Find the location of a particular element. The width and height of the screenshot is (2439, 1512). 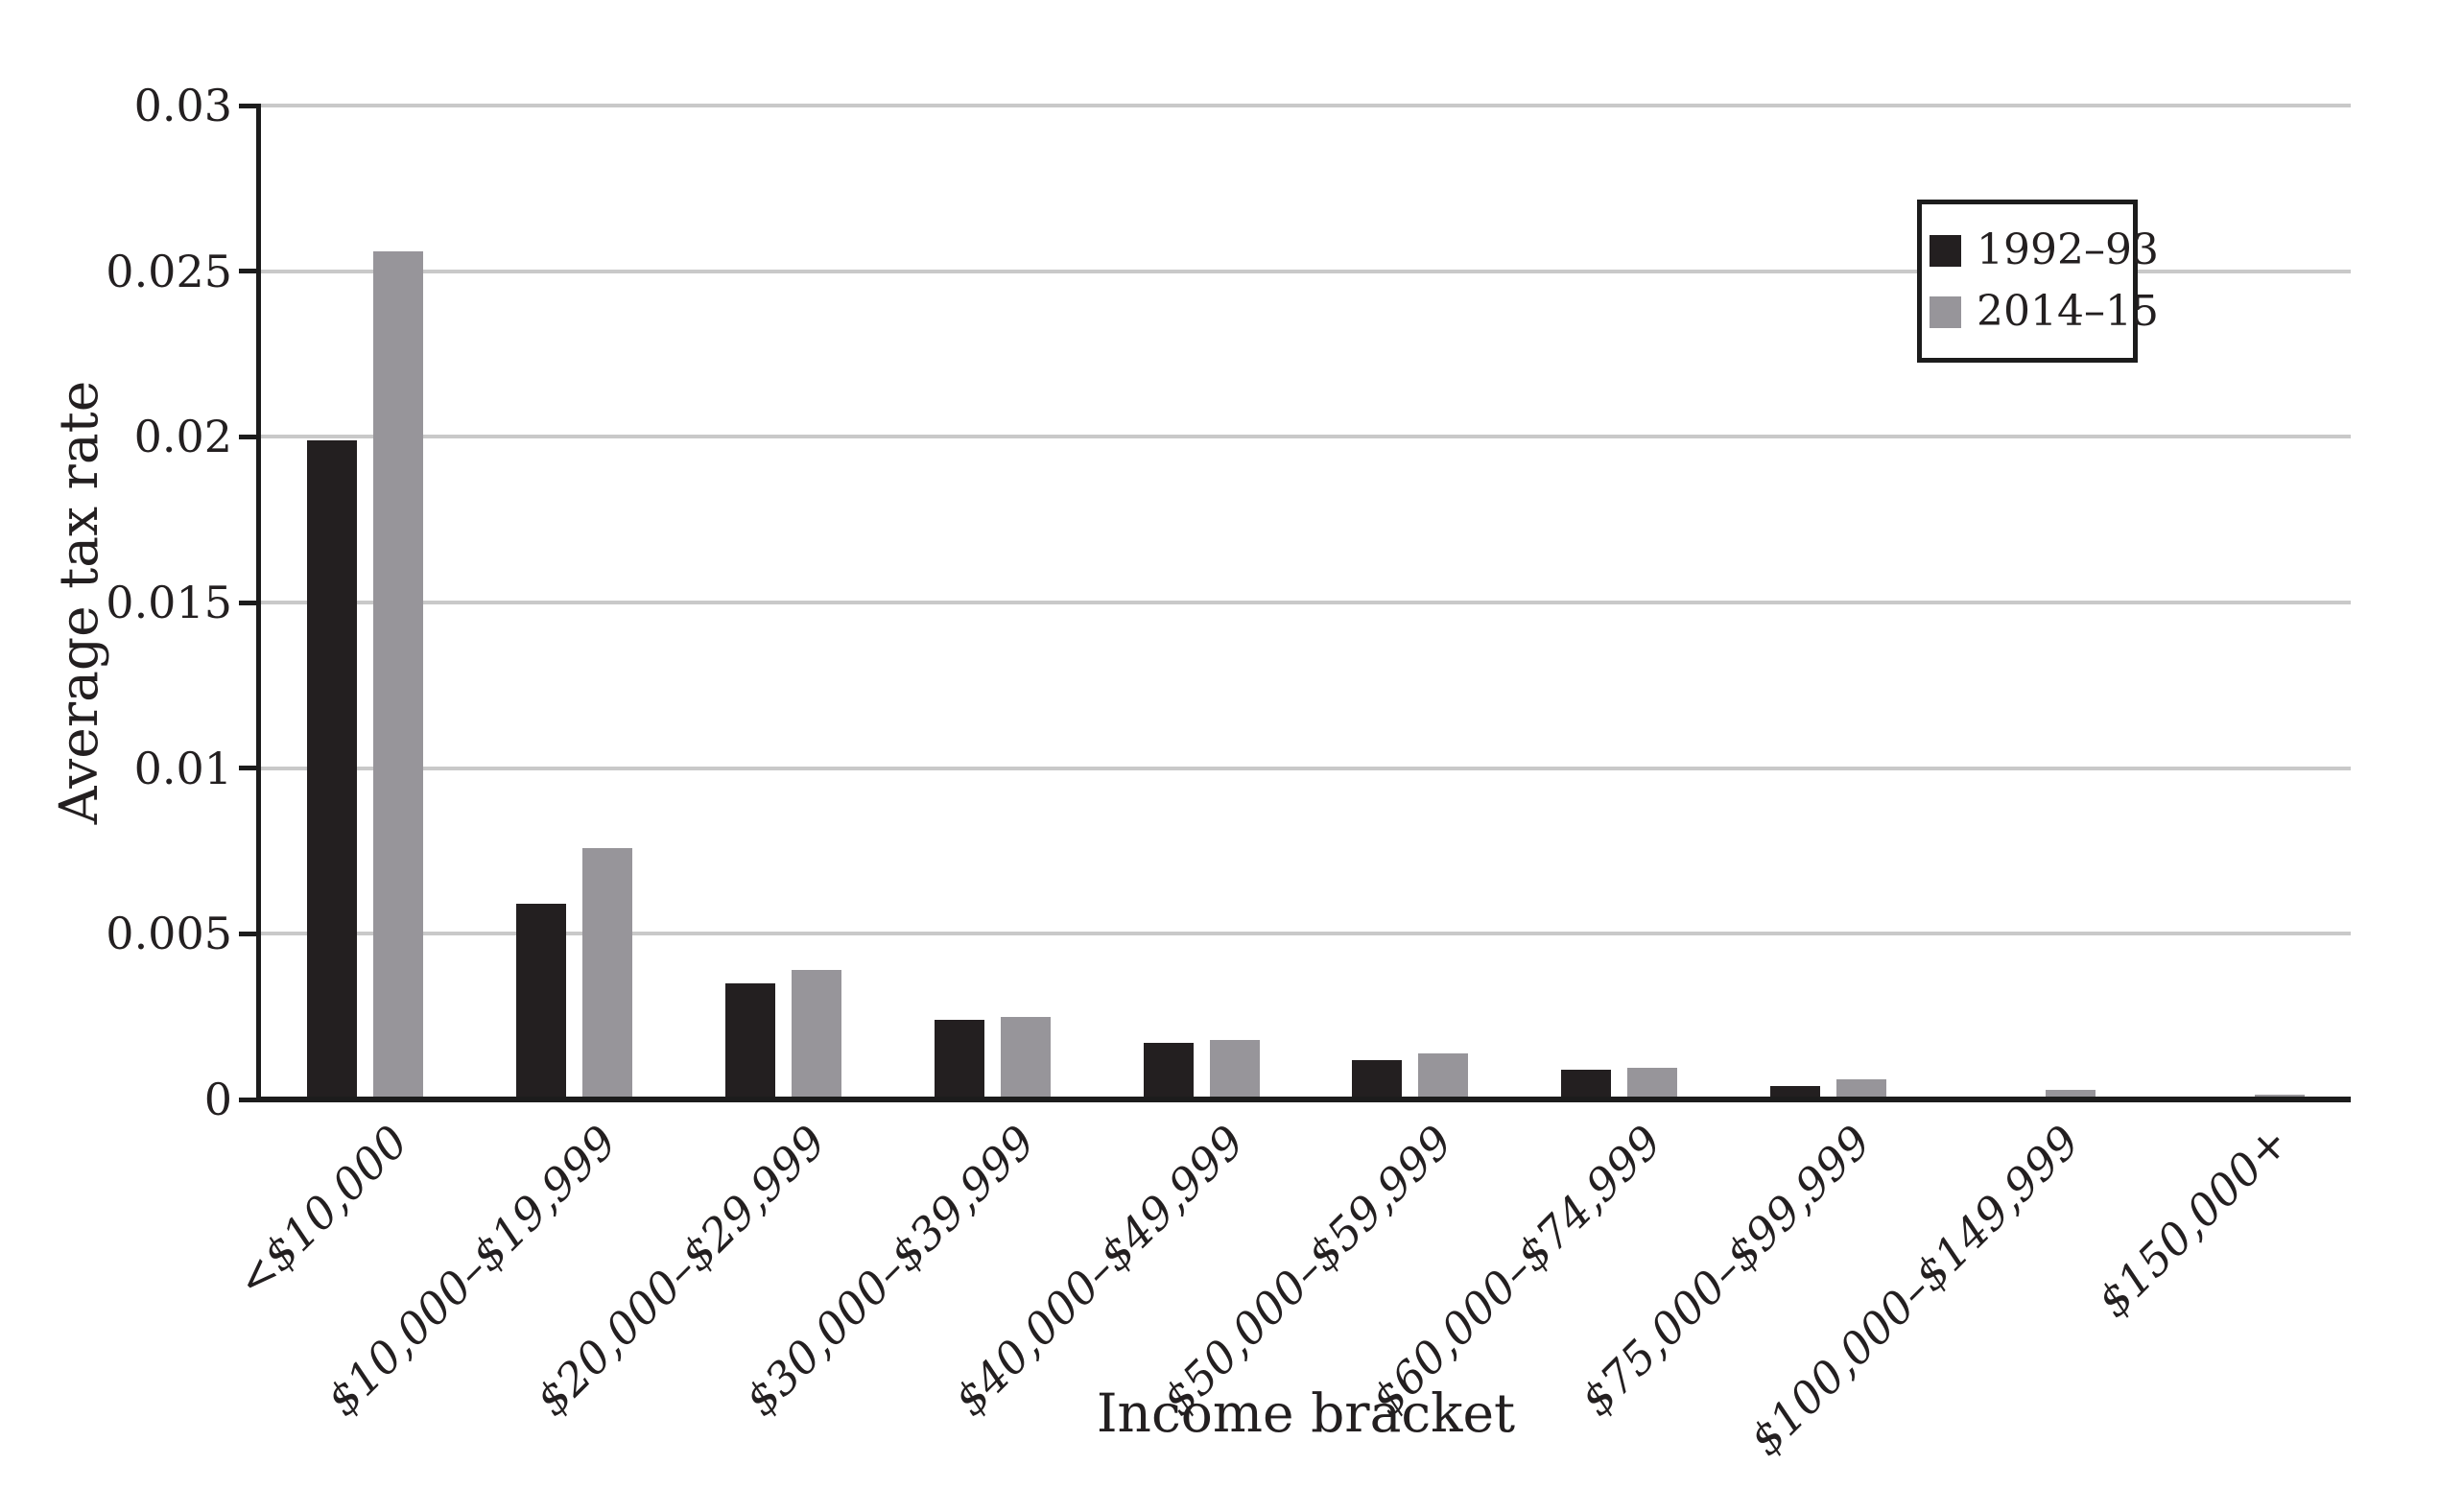

legend-row: 2014–15 is located at coordinates (2044, 312).